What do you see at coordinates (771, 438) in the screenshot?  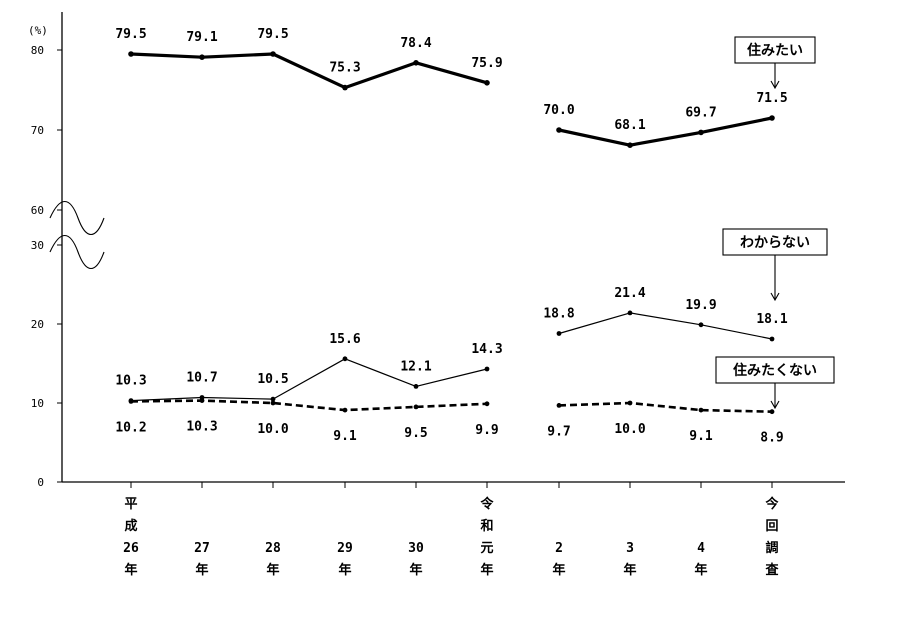 I see `data-label: 8.9` at bounding box center [771, 438].